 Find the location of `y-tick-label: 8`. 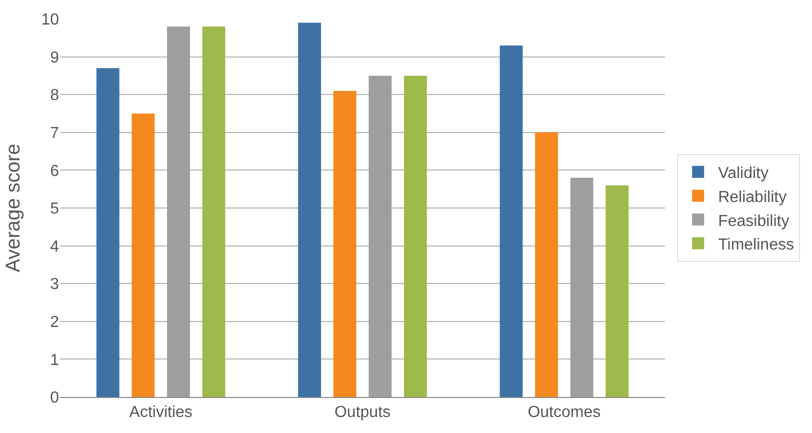

y-tick-label: 8 is located at coordinates (55, 95).